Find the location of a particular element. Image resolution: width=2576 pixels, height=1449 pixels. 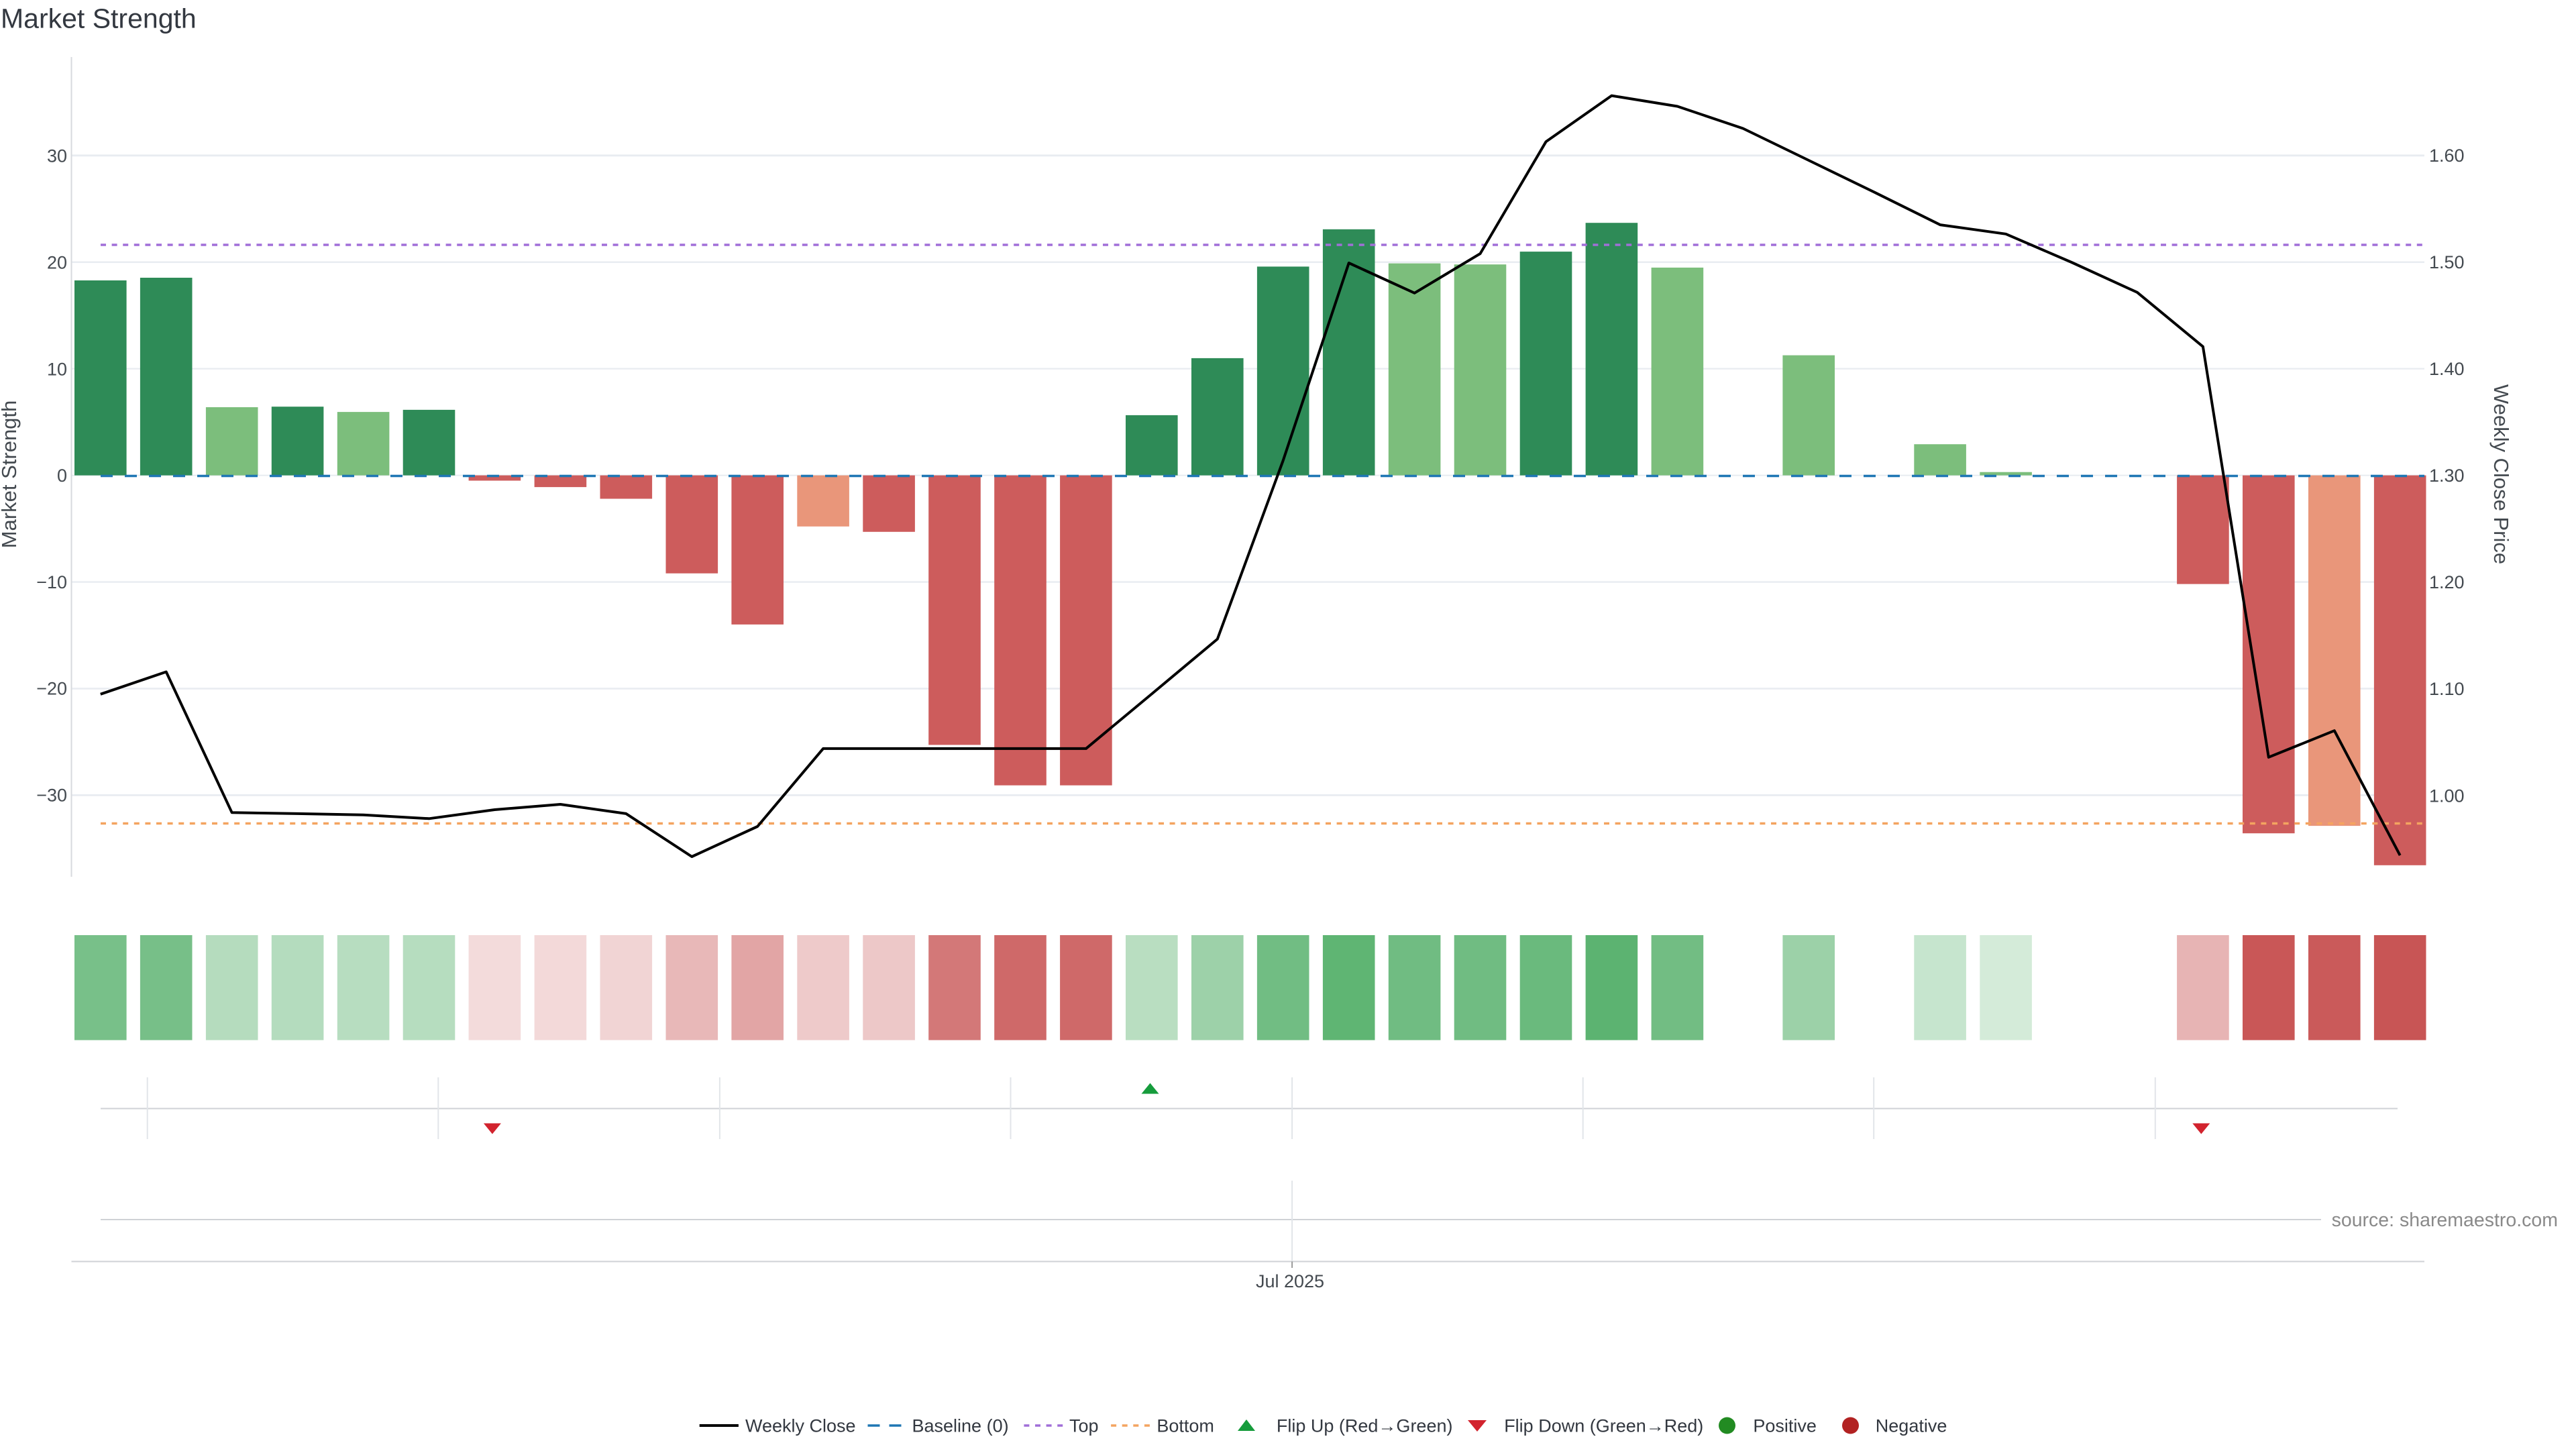

svg-text: Negative is located at coordinates (1911, 1426).